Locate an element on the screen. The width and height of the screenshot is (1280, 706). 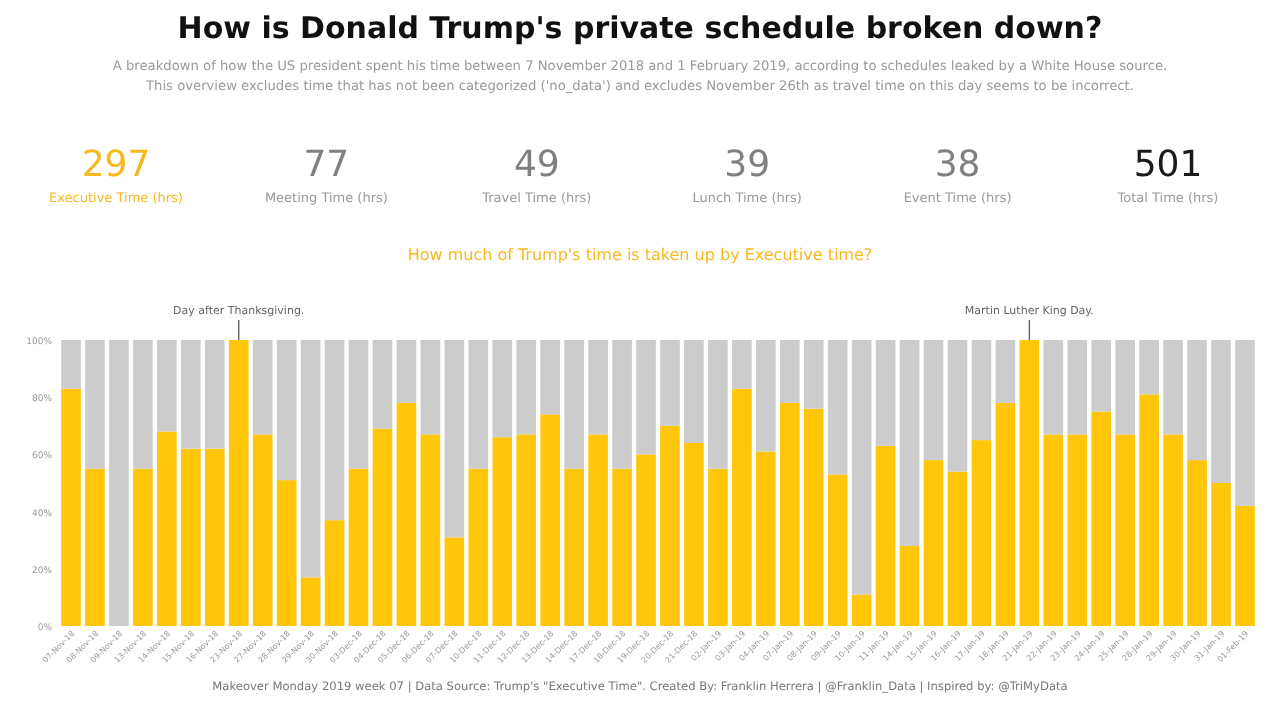
data-label: 77 is located at coordinates (326, 165).